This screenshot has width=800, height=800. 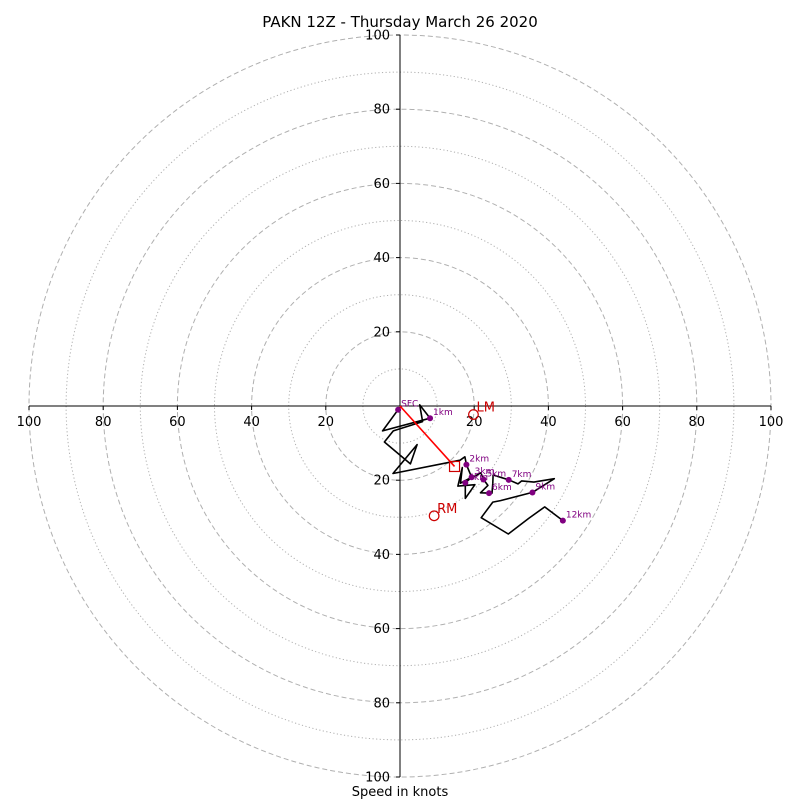 I want to click on height-marker-label: 6km, so click(x=502, y=488).